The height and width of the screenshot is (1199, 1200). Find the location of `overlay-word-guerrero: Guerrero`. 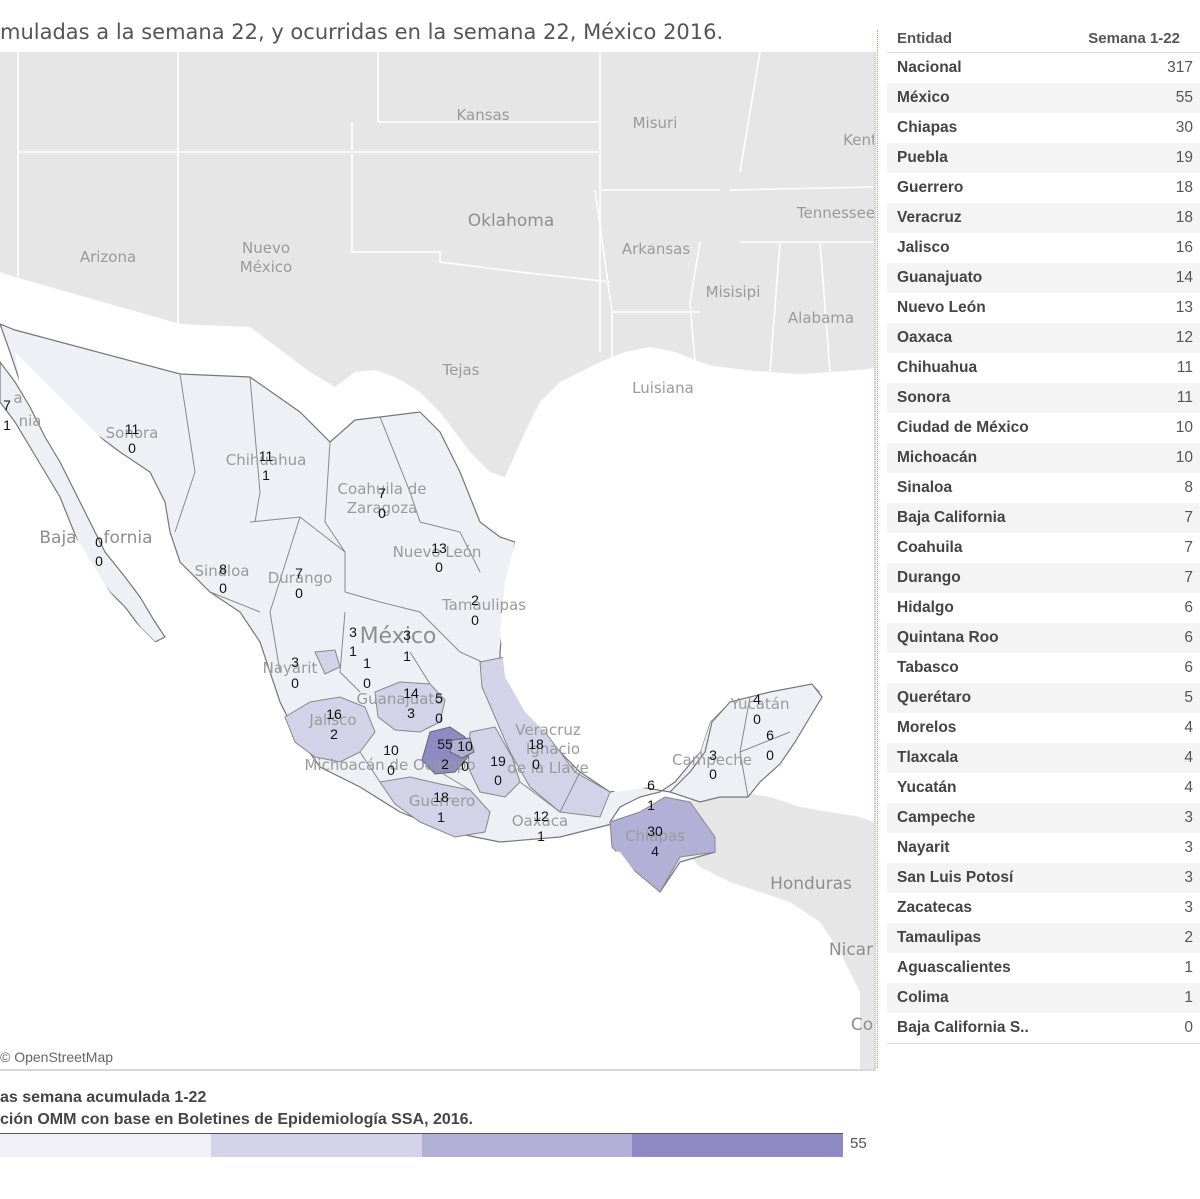

overlay-word-guerrero: Guerrero is located at coordinates (442, 801).